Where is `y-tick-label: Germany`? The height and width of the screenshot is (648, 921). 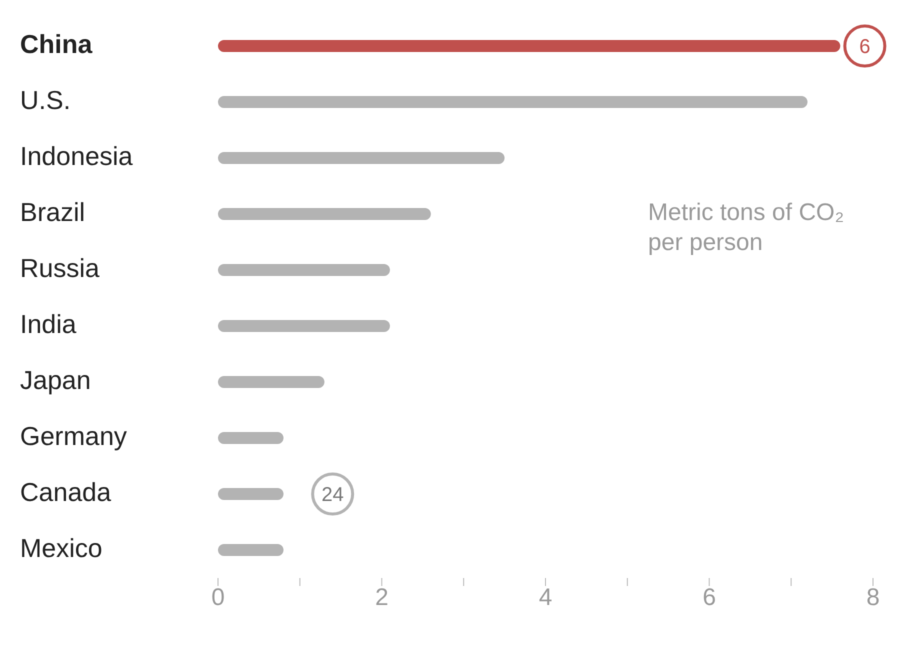 y-tick-label: Germany is located at coordinates (73, 436).